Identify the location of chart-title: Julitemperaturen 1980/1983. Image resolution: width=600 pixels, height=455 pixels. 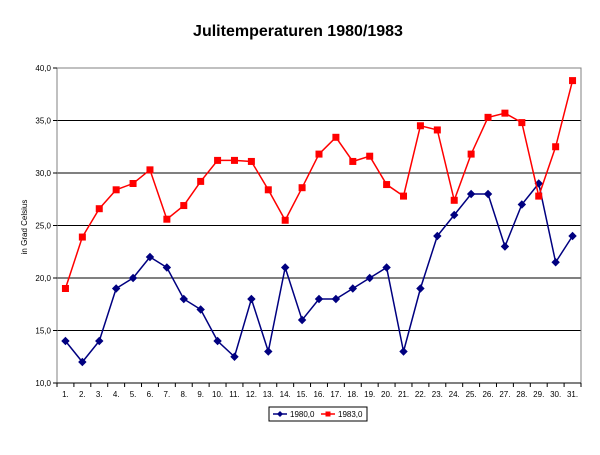
(298, 31).